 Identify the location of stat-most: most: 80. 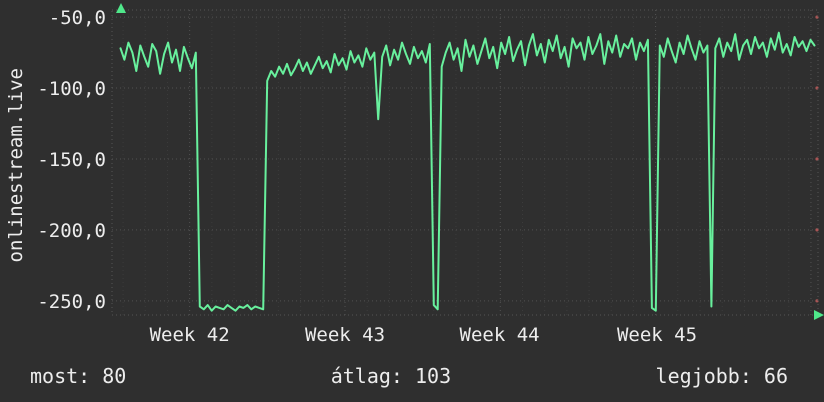
(78, 376).